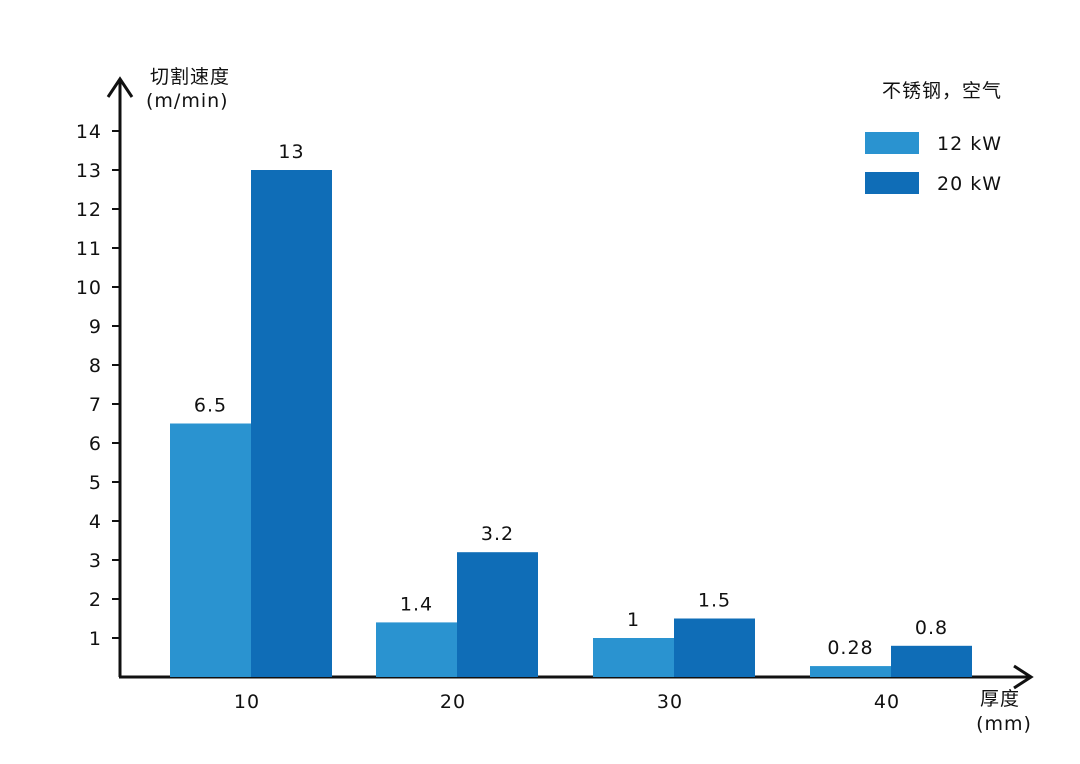 The image size is (1080, 764). Describe the element at coordinates (95, 444) in the screenshot. I see `y-tick-label: 6` at that location.